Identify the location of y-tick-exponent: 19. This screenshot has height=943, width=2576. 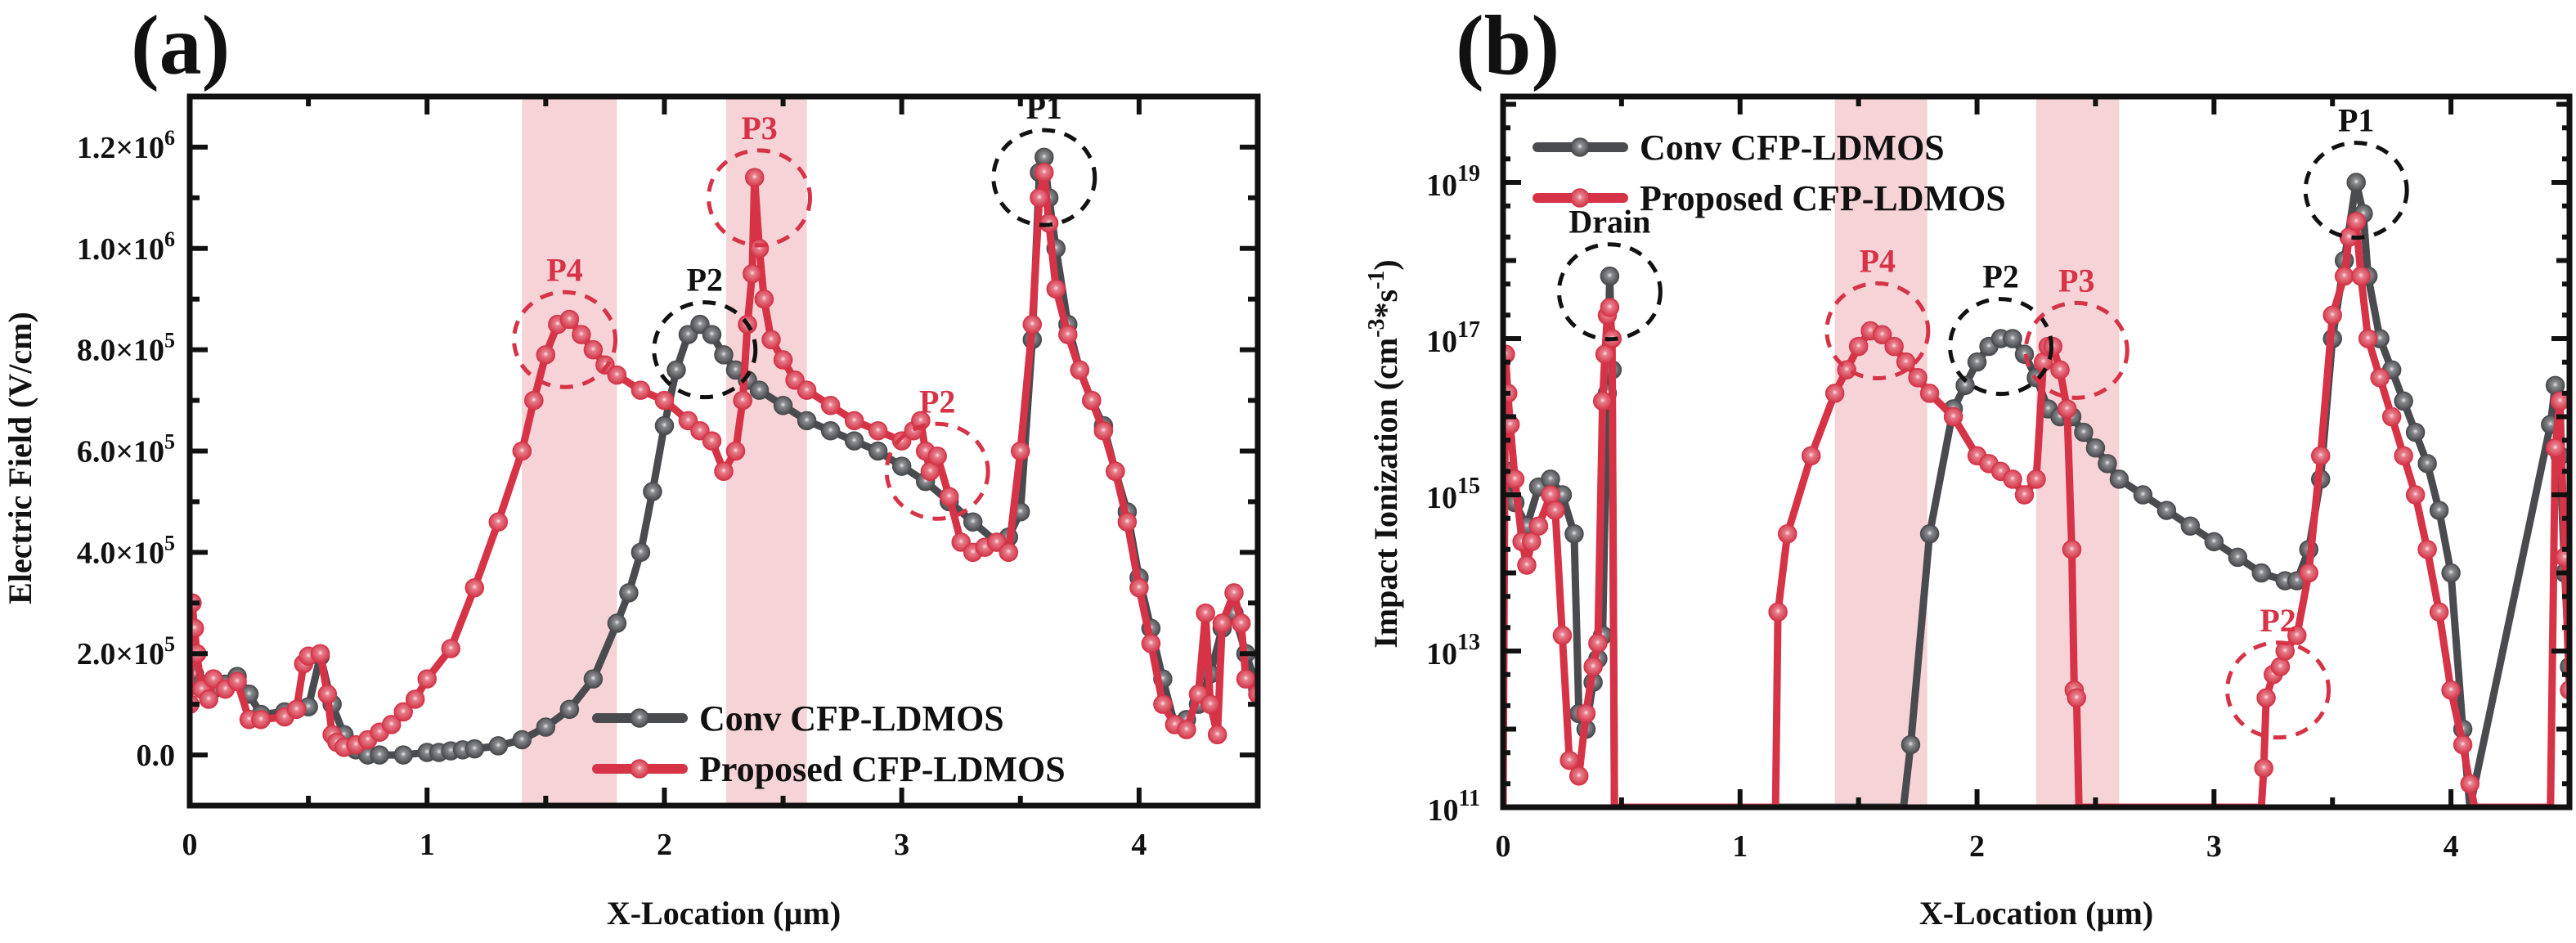
(1469, 173).